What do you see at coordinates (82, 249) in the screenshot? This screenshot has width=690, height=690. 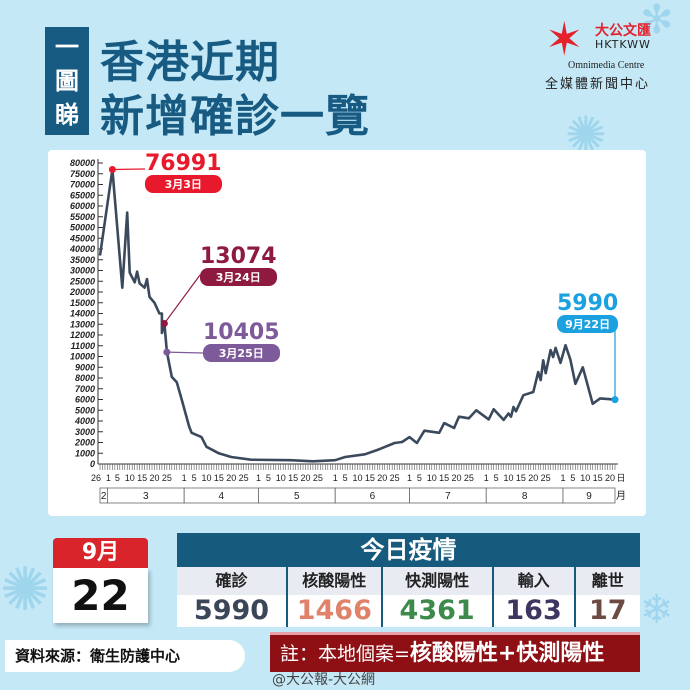 I see `y-tick-label: 40000` at bounding box center [82, 249].